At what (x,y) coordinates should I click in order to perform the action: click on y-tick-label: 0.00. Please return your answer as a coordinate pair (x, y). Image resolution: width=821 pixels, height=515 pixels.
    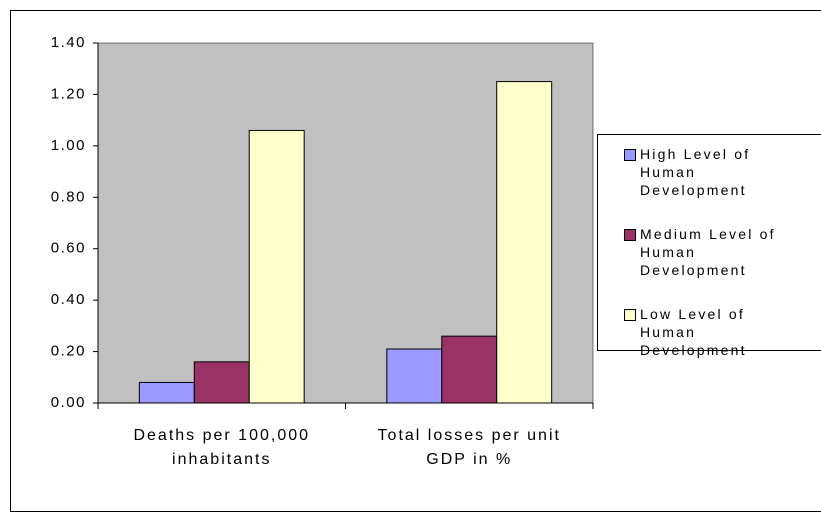
    Looking at the image, I should click on (68, 402).